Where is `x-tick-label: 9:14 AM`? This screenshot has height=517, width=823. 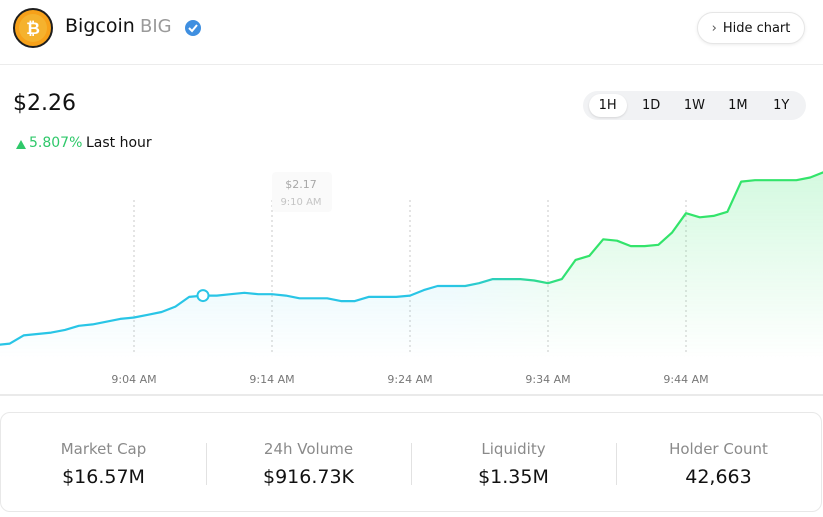
x-tick-label: 9:14 AM is located at coordinates (271, 379).